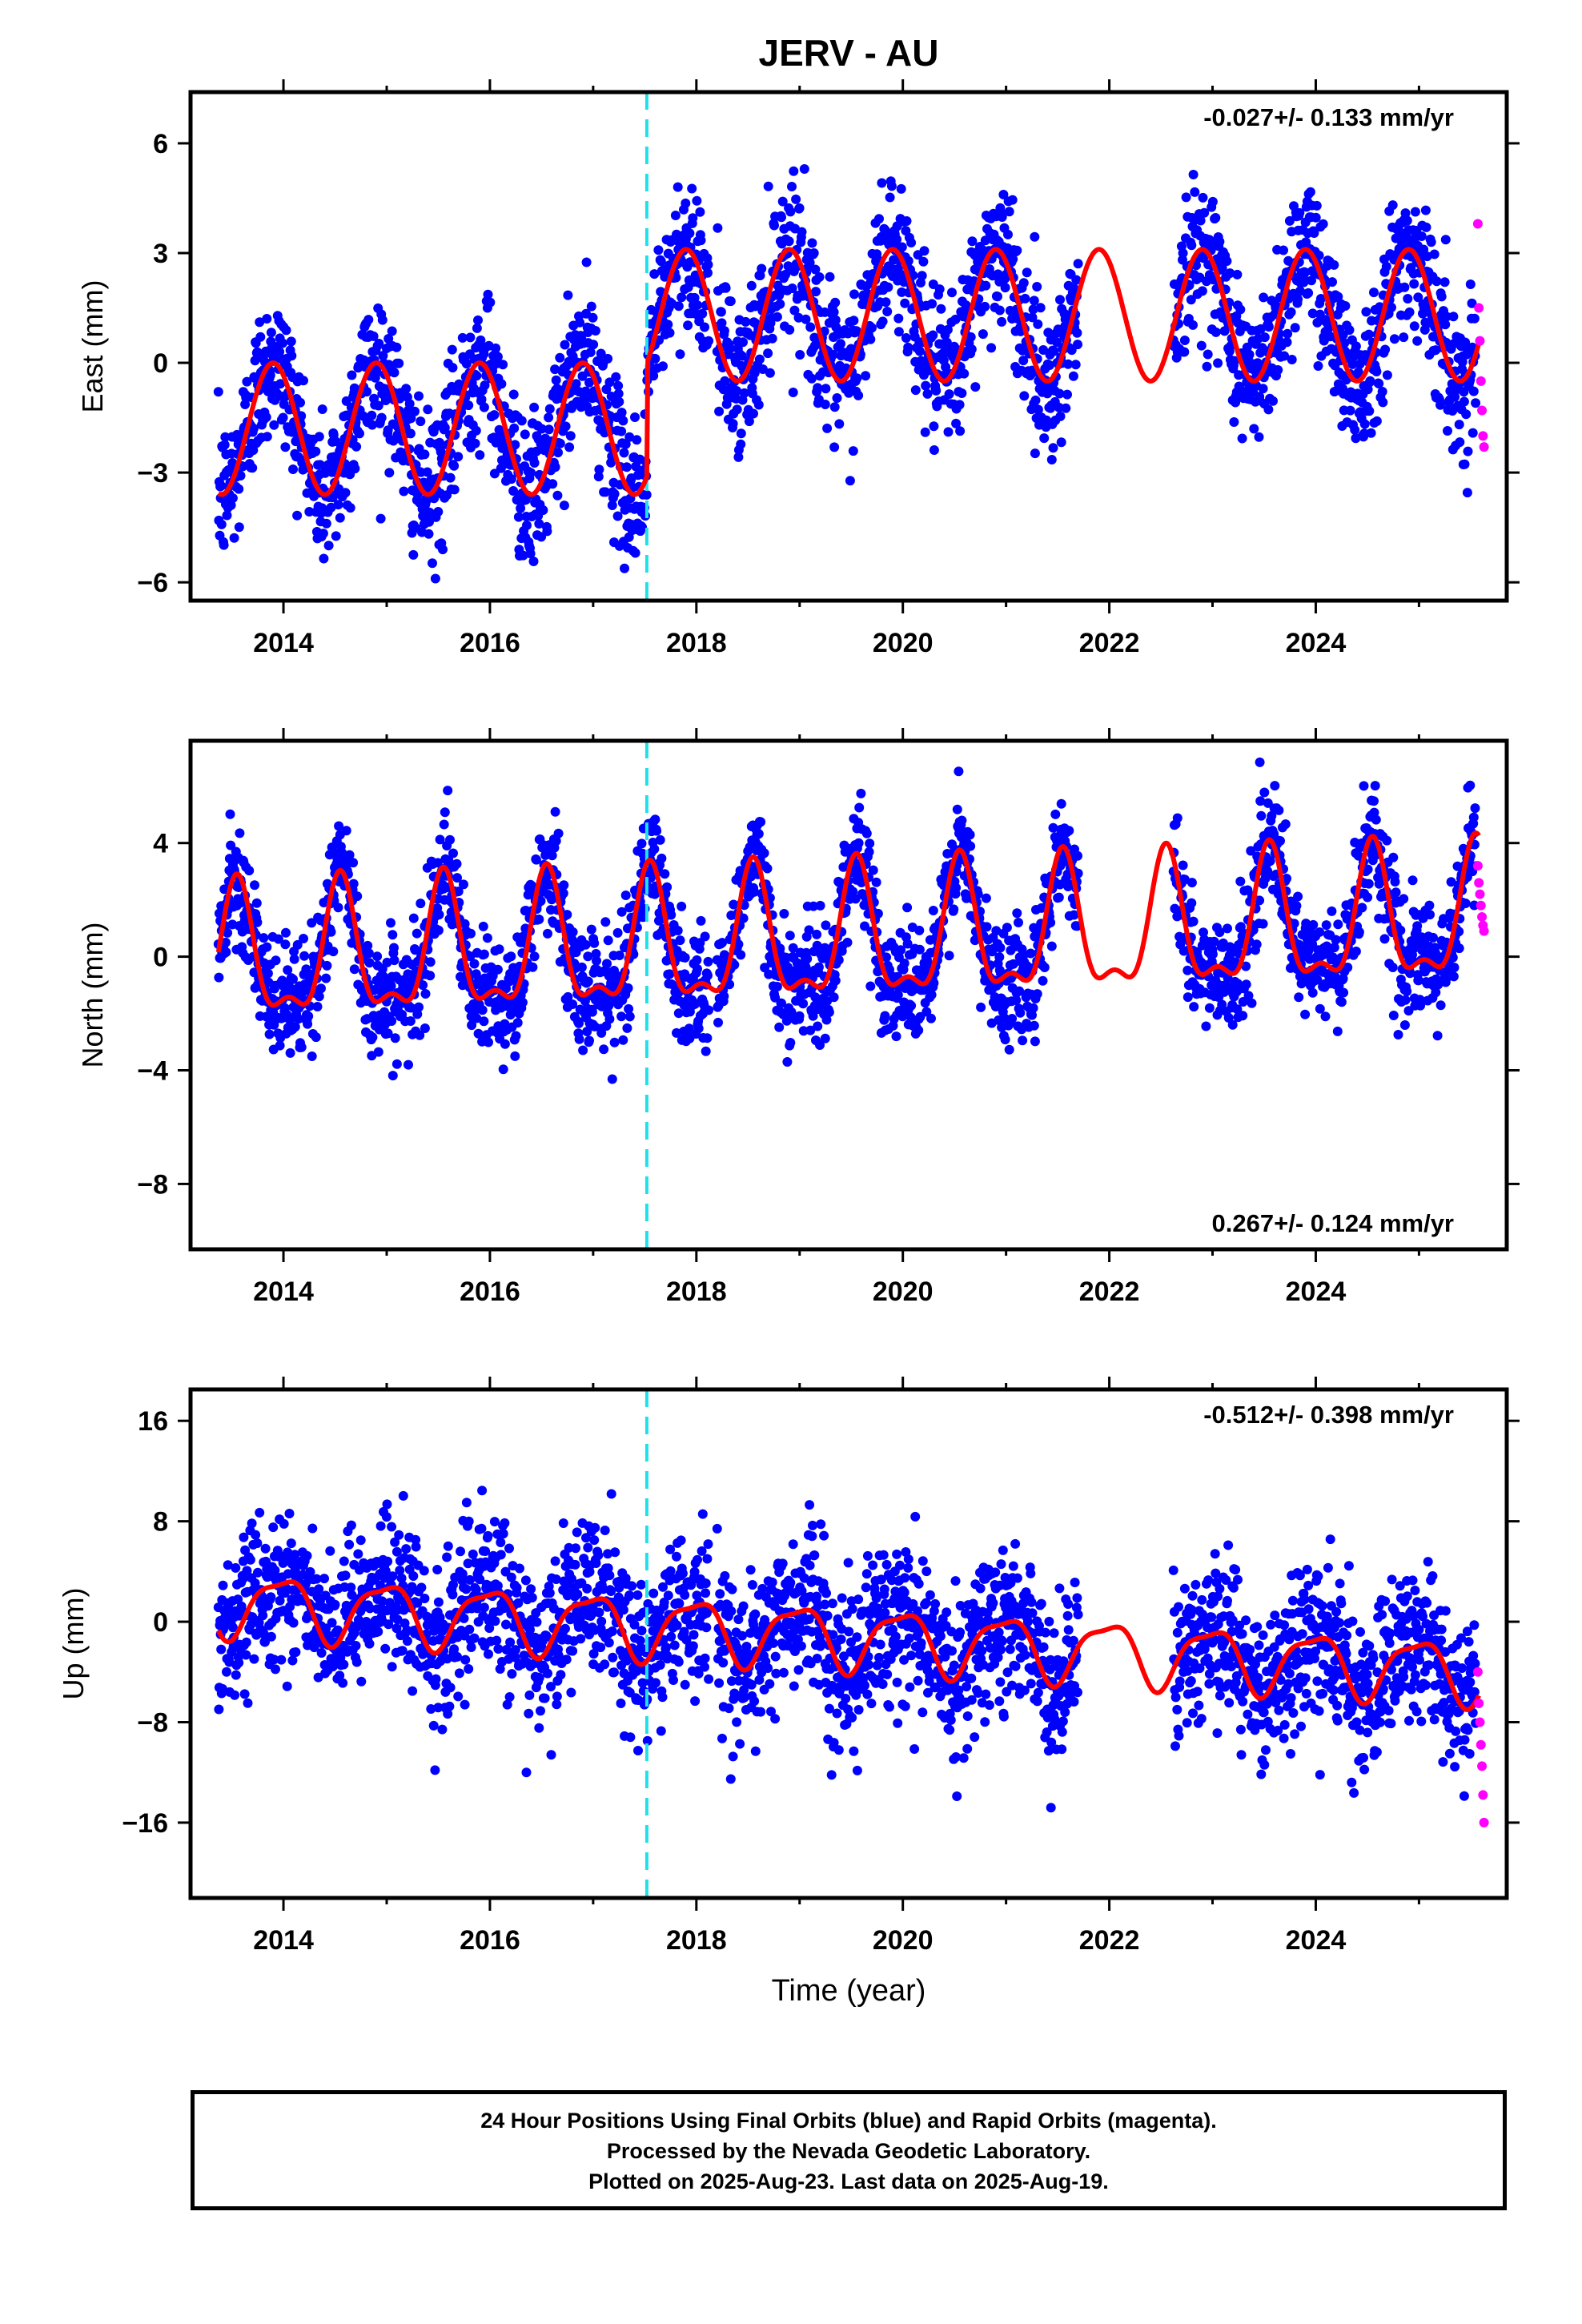 Image resolution: width=1582 pixels, height=2324 pixels. Describe the element at coordinates (697, 643) in the screenshot. I see `x-tick-label: 2018` at that location.